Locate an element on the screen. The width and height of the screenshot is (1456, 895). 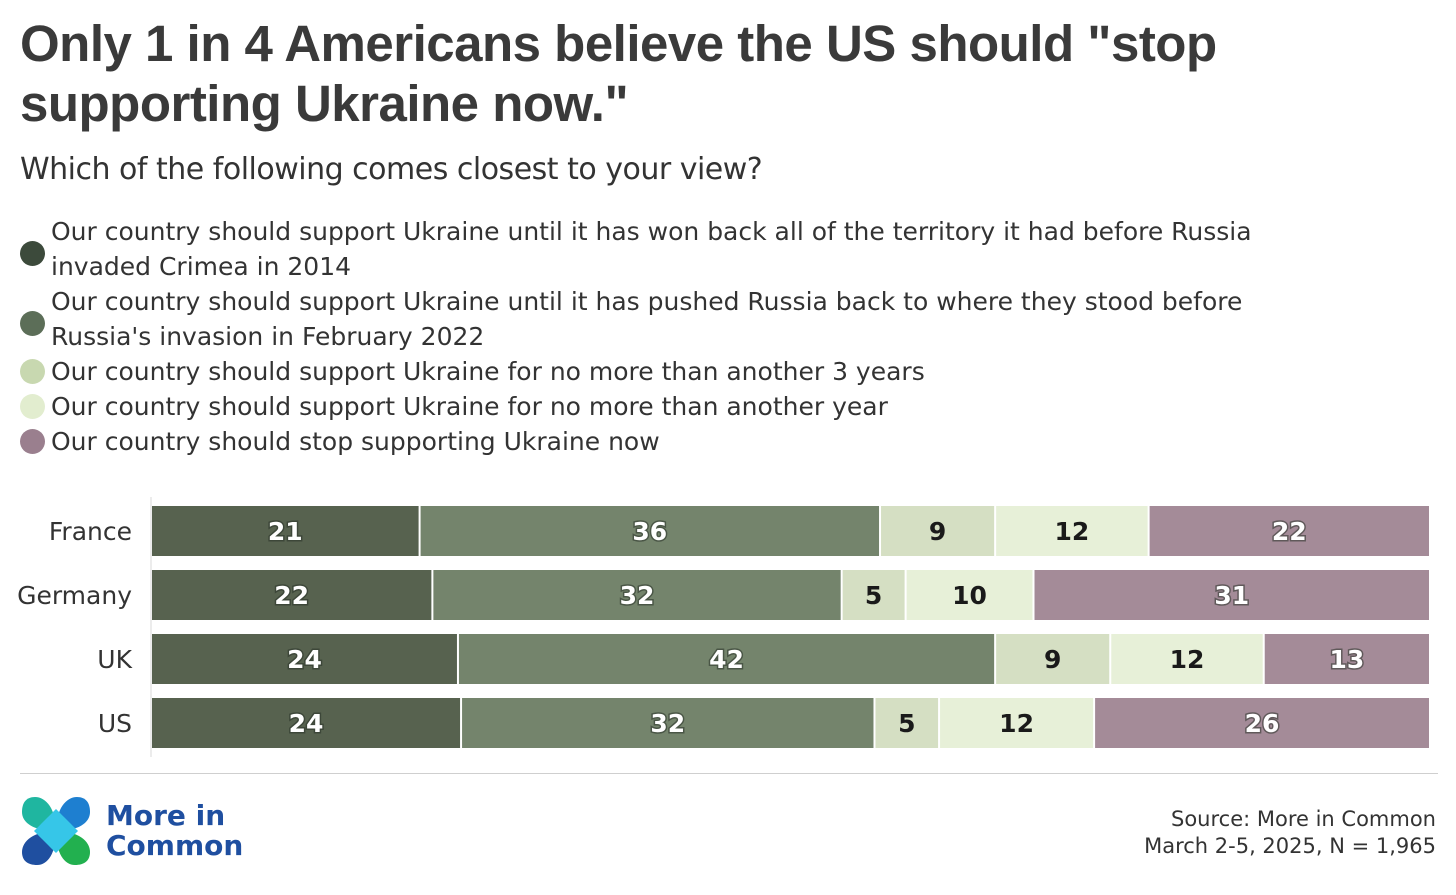
data-label: 31 is located at coordinates (1231, 595).